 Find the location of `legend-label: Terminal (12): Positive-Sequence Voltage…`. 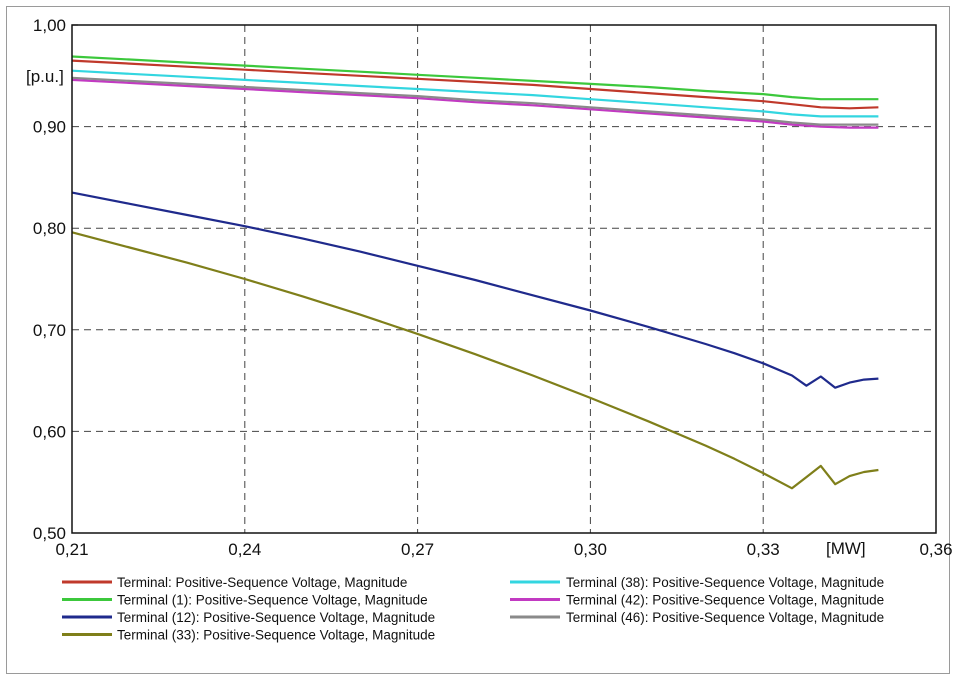

legend-label: Terminal (12): Positive-Sequence Voltage… is located at coordinates (276, 617).